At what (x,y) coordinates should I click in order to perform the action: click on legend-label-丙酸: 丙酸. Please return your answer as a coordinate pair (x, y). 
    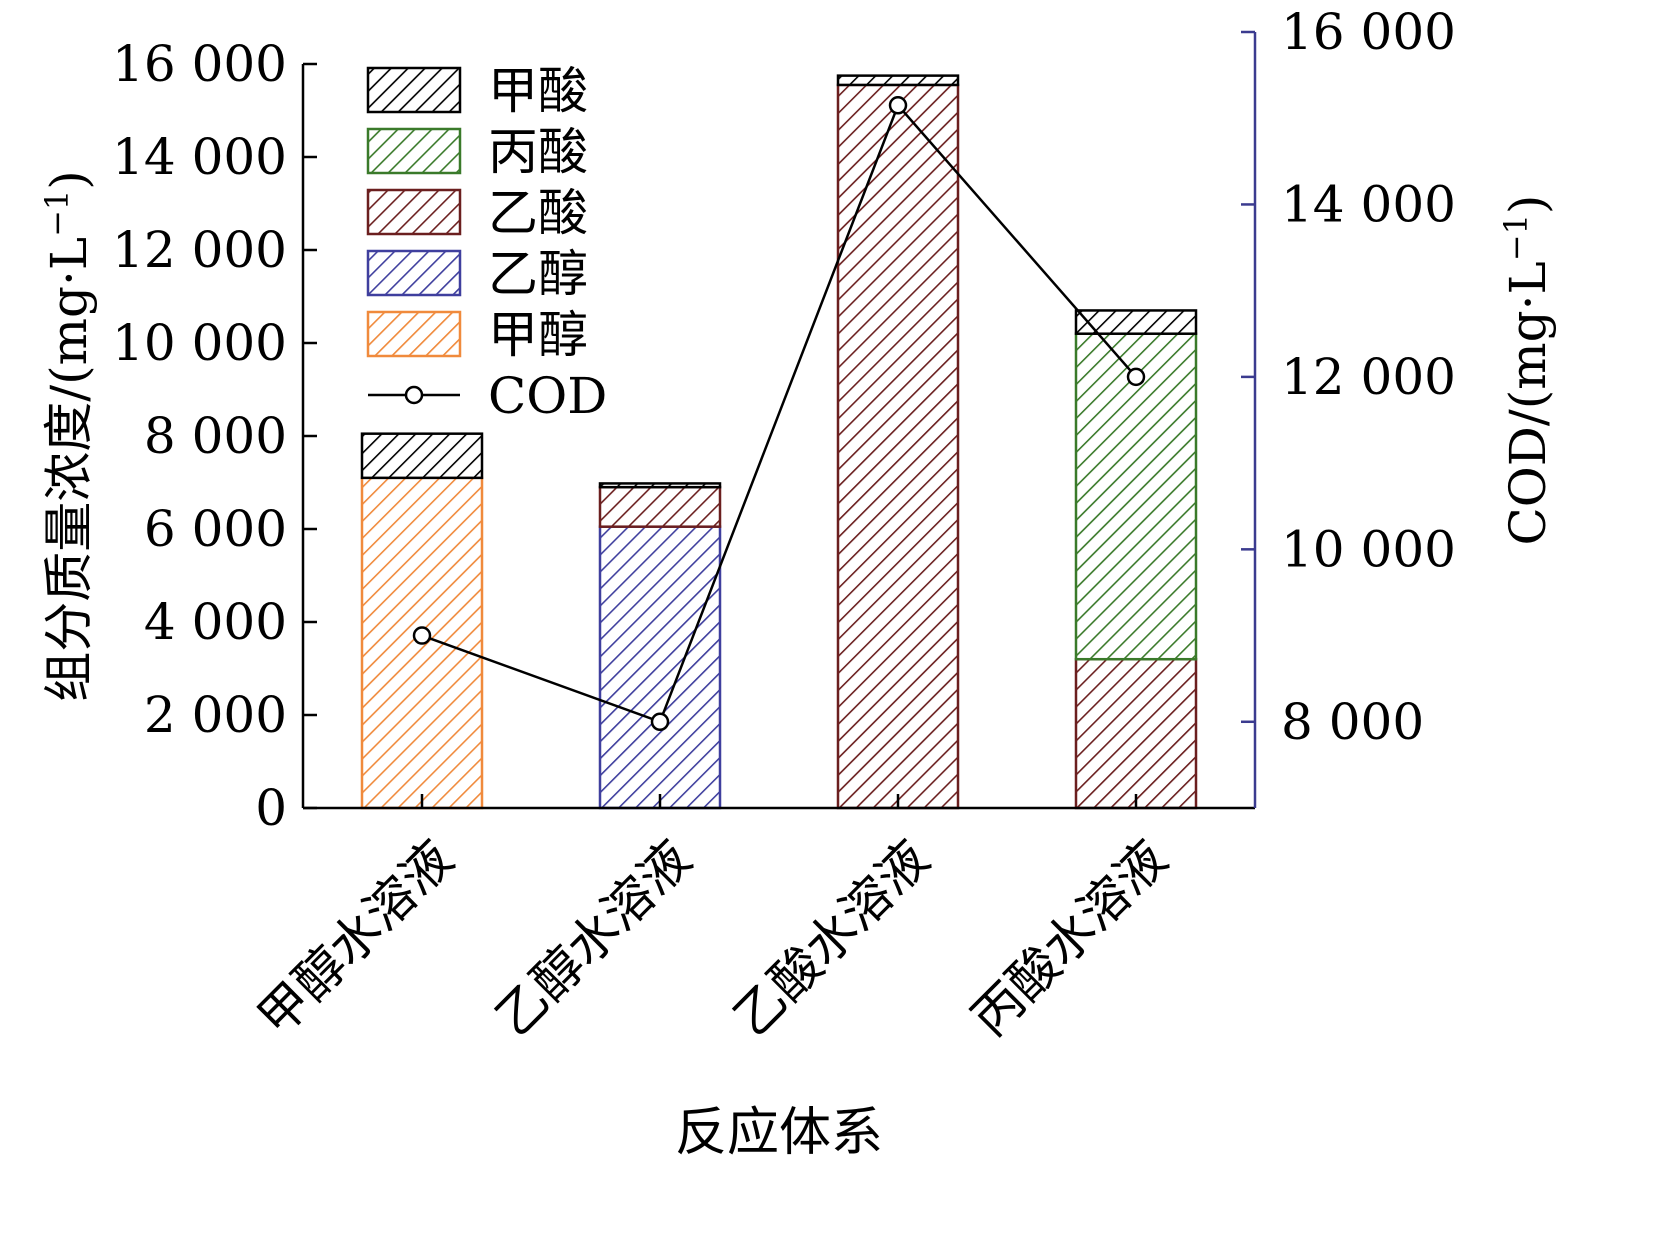
    Looking at the image, I should click on (538, 152).